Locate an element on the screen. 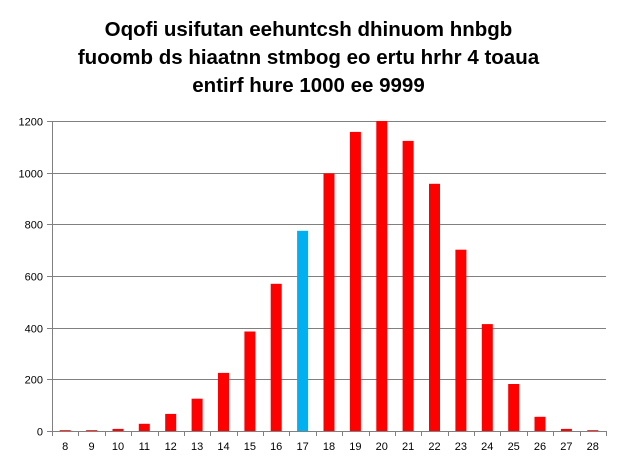 The width and height of the screenshot is (617, 467). chart-title-line-1: Oqofi usifutan eehuntcsh dhinuom hnbgb is located at coordinates (308, 29).